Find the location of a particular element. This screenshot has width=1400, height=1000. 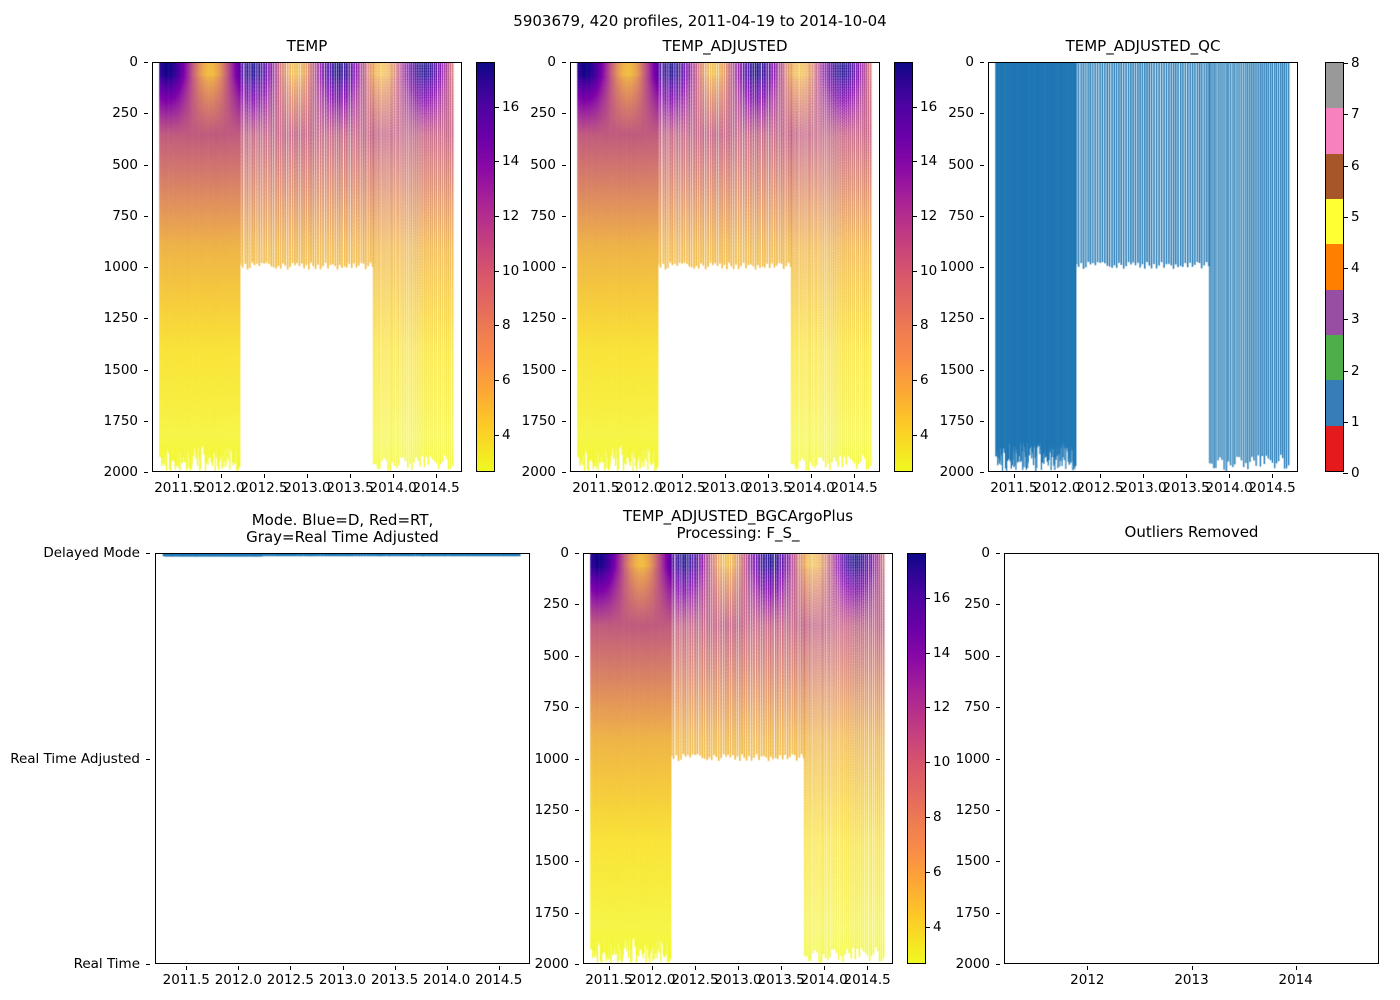

y-tick-label: Real Time Adjusted is located at coordinates (75, 758).